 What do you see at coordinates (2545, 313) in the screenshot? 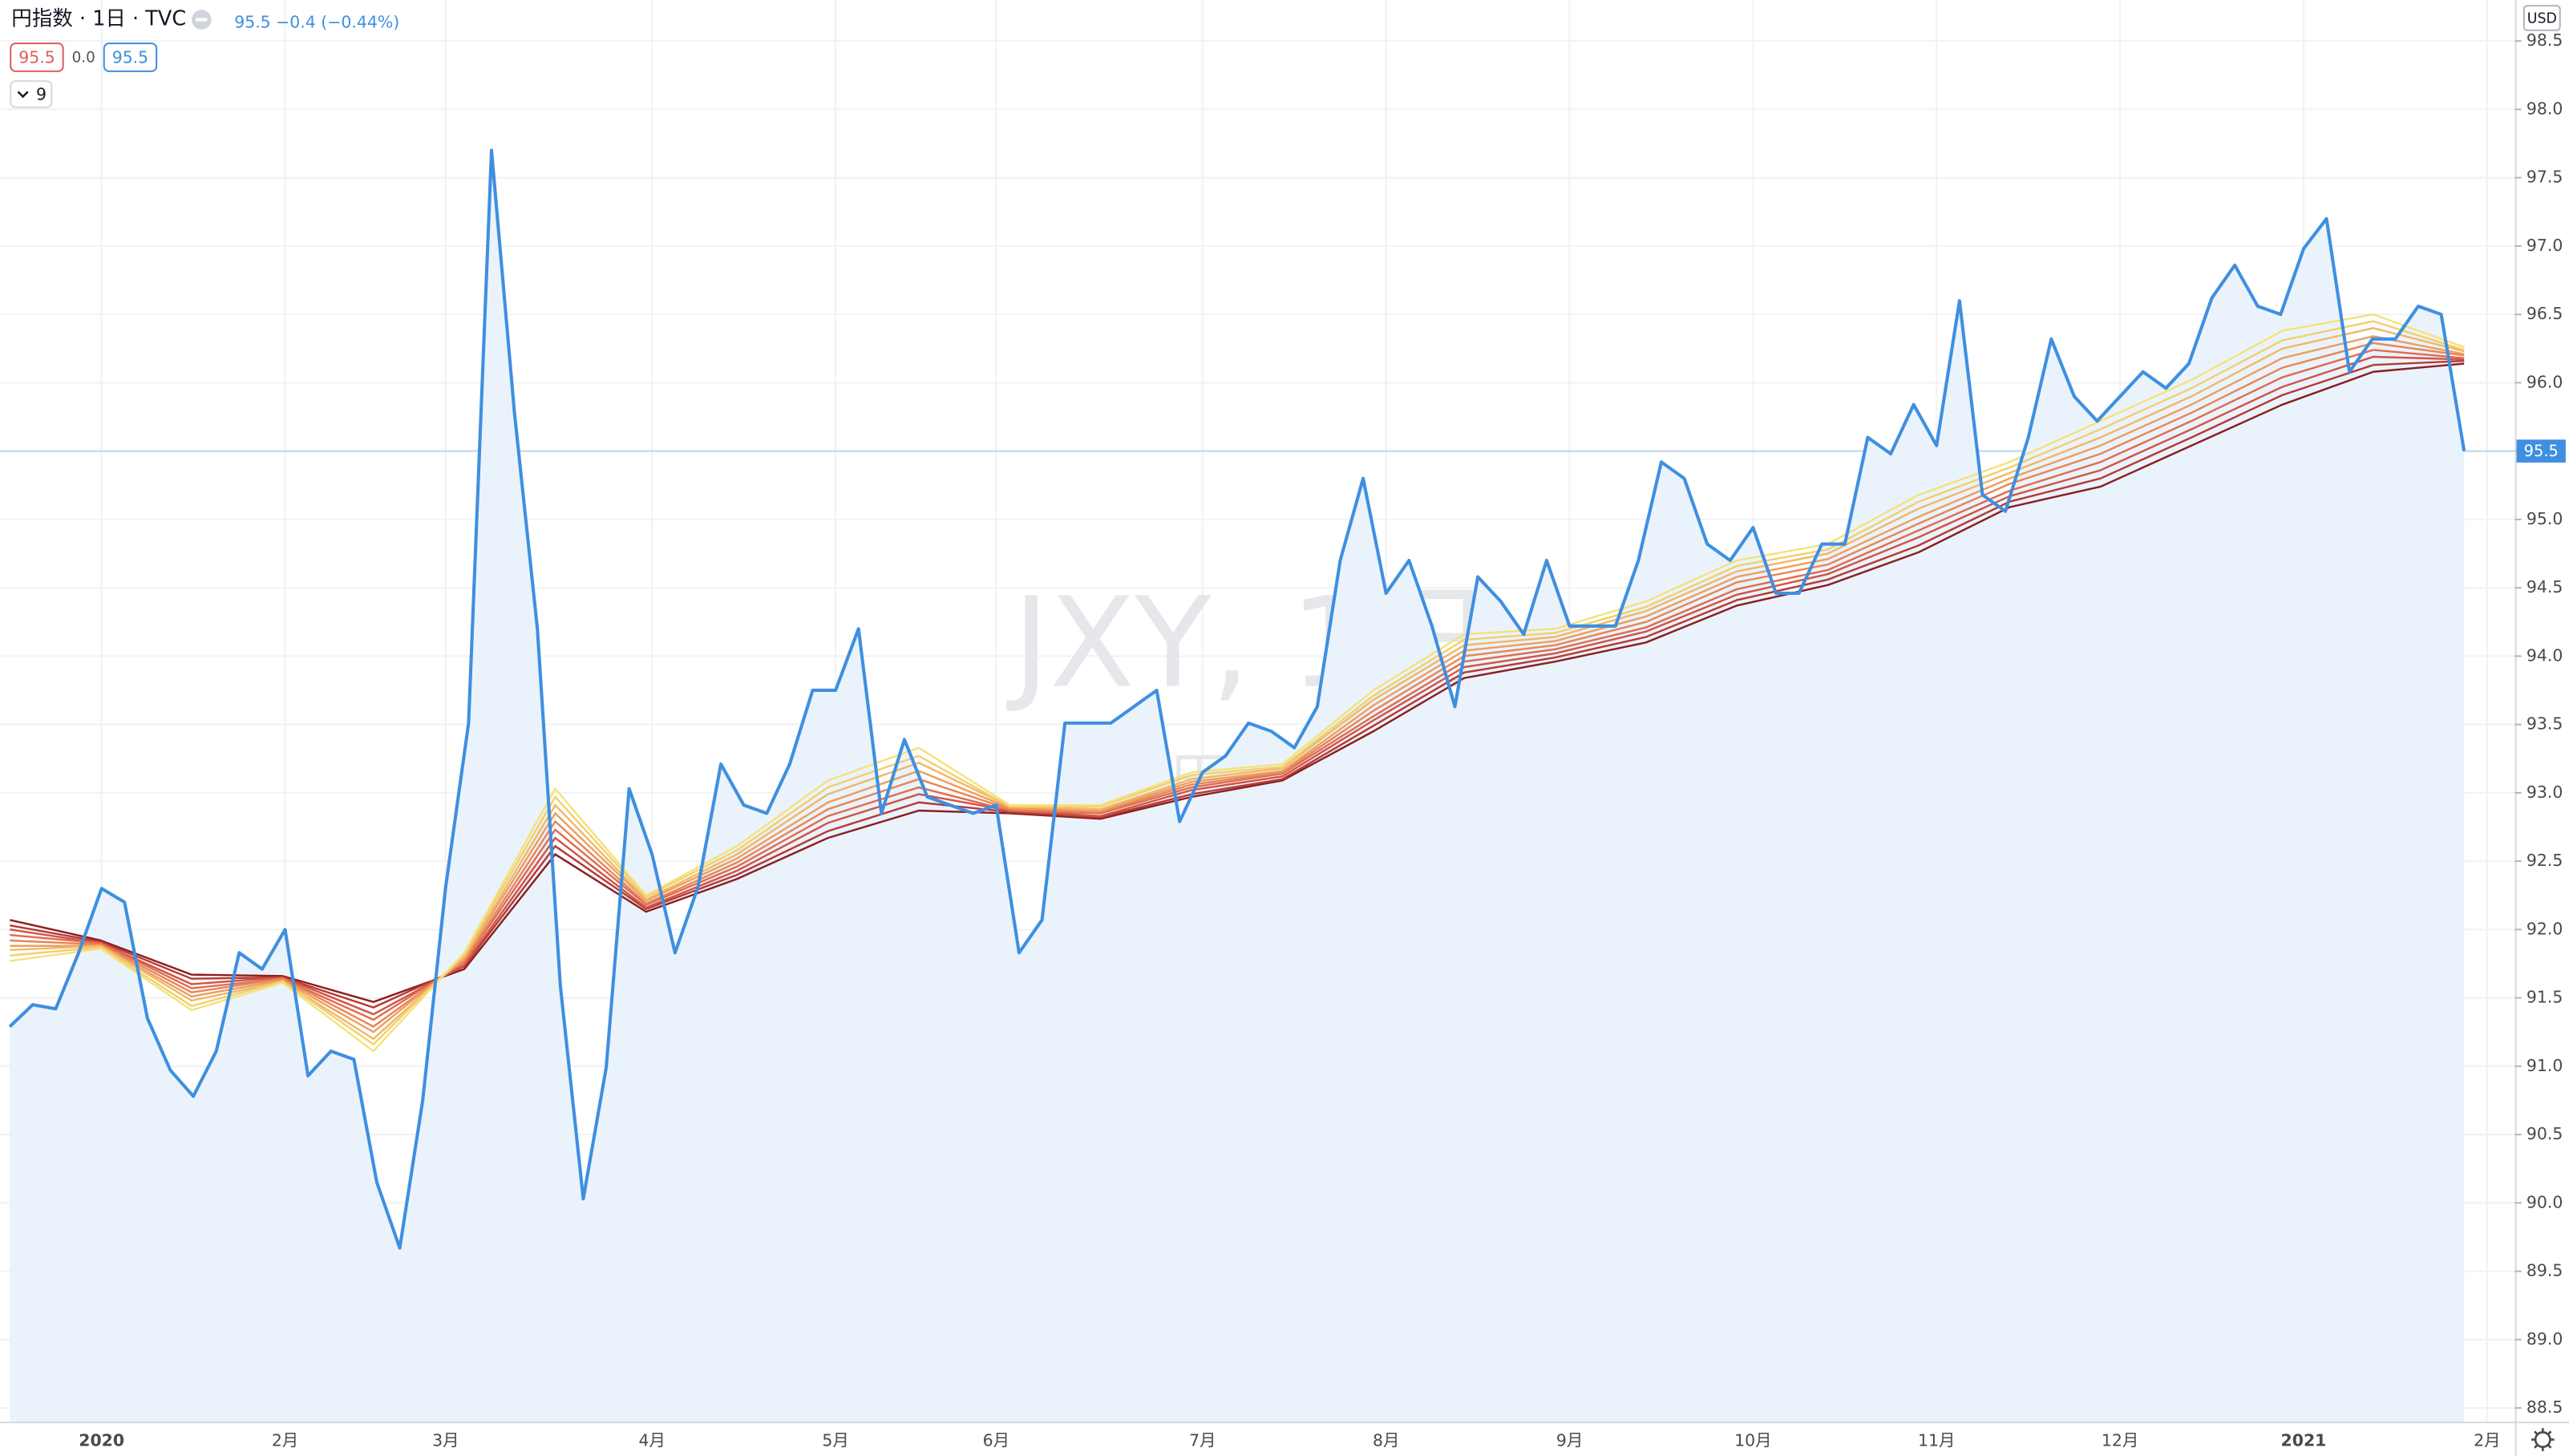
I see `y-tick-label: 96.5` at bounding box center [2545, 313].